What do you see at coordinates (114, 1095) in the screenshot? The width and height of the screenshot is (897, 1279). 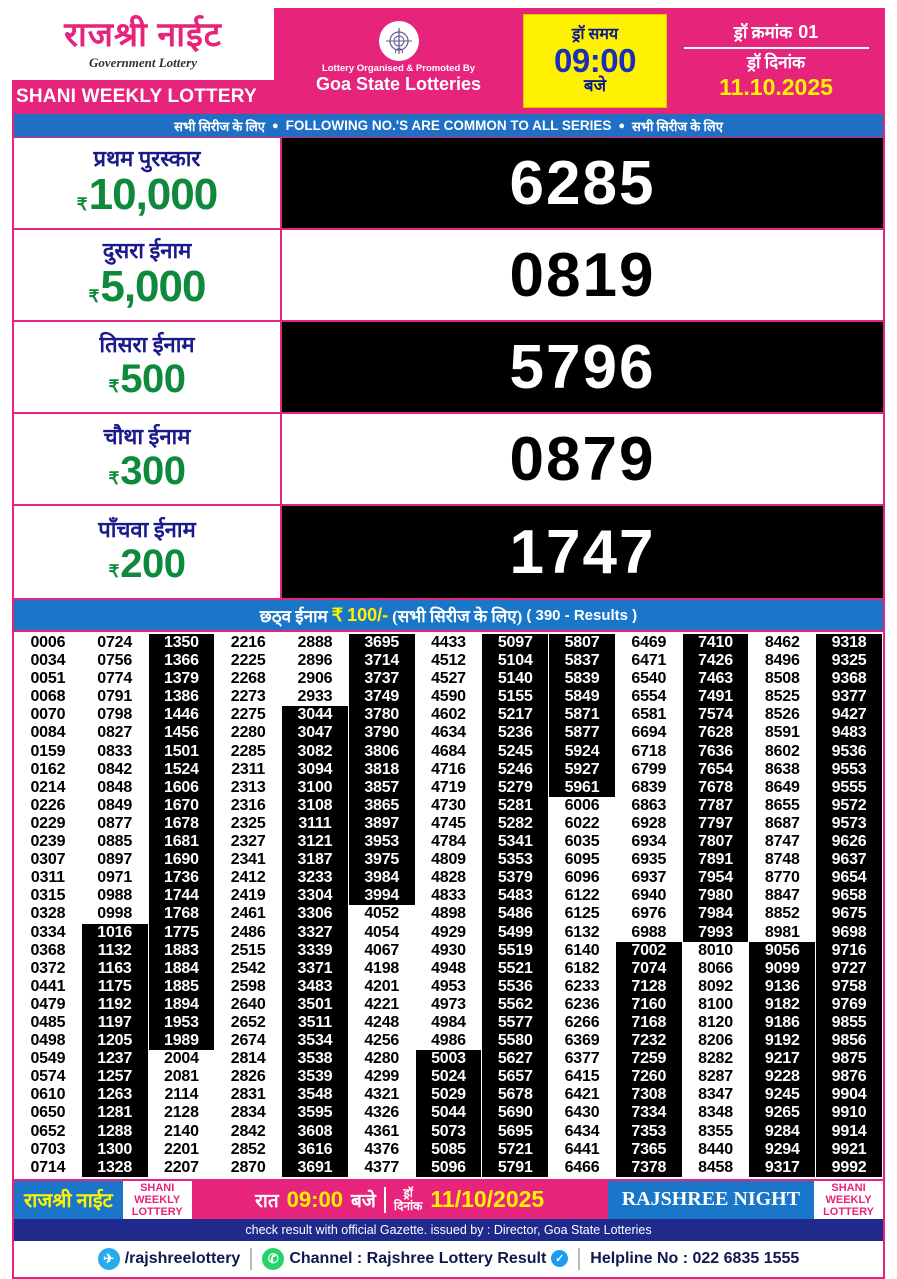 I see `result-number: 1263` at bounding box center [114, 1095].